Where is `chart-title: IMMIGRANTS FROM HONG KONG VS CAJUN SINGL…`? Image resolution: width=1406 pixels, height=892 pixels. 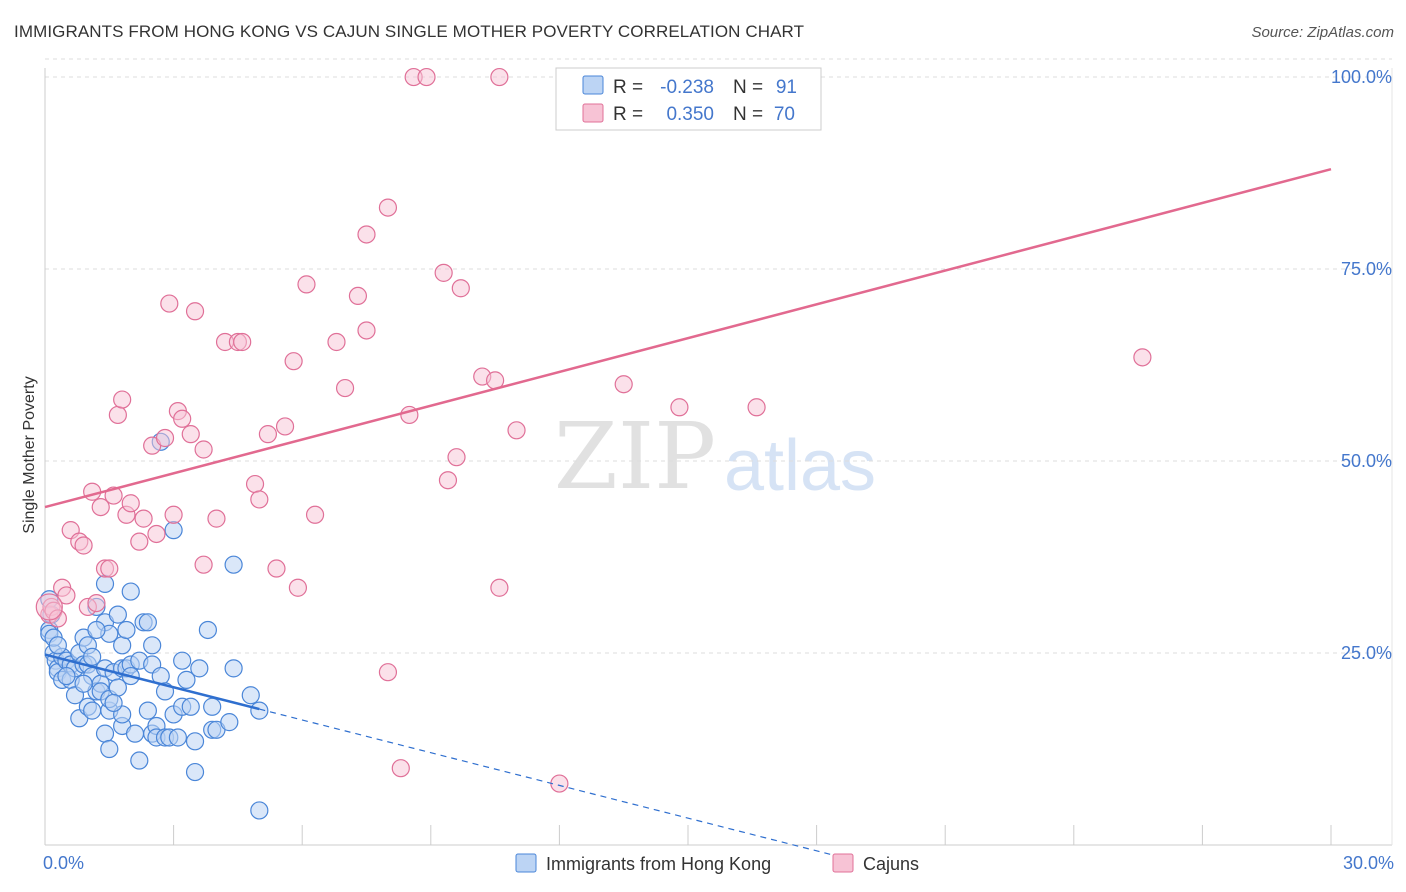 chart-title: IMMIGRANTS FROM HONG KONG VS CAJUN SINGL… is located at coordinates (409, 31).